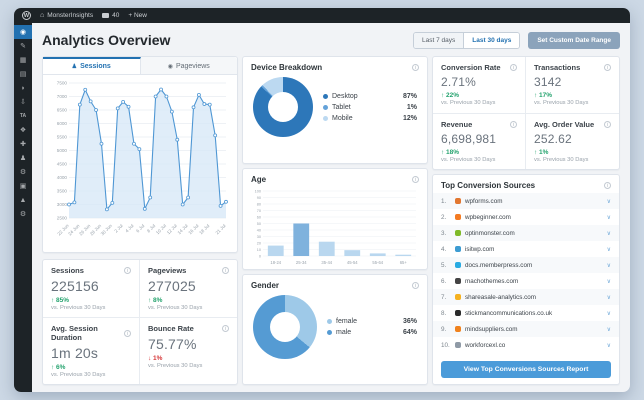  Describe the element at coordinates (370, 118) in the screenshot. I see `legend-row: Mobile 12%` at that location.